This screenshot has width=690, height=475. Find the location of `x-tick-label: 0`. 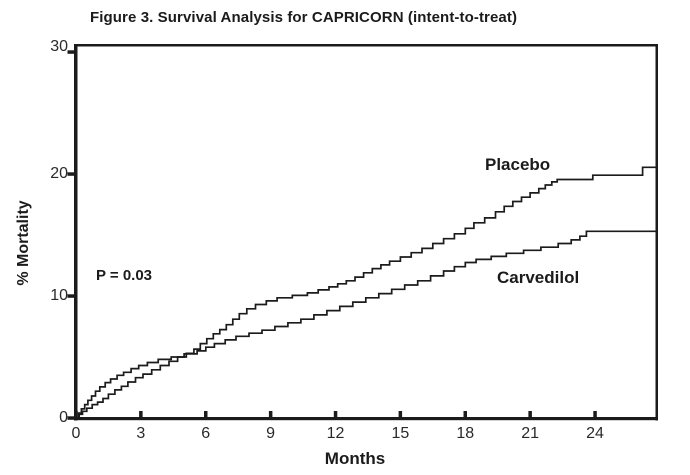

x-tick-label: 0 is located at coordinates (76, 433).